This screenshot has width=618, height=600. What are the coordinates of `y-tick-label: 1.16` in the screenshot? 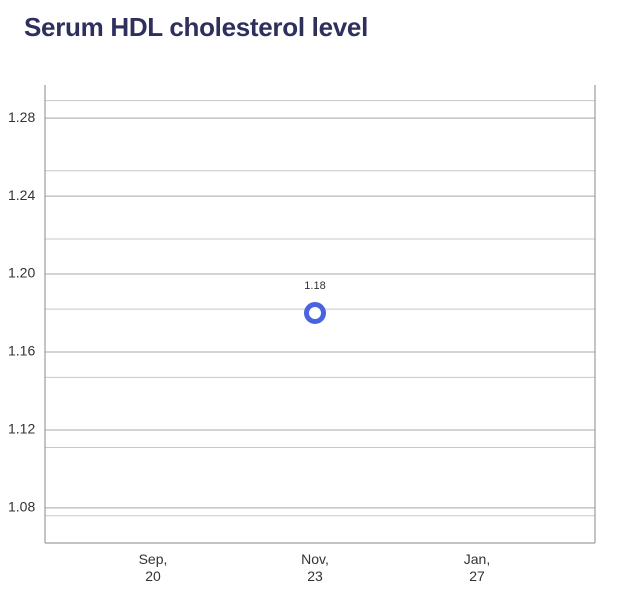 It's located at (21, 351).